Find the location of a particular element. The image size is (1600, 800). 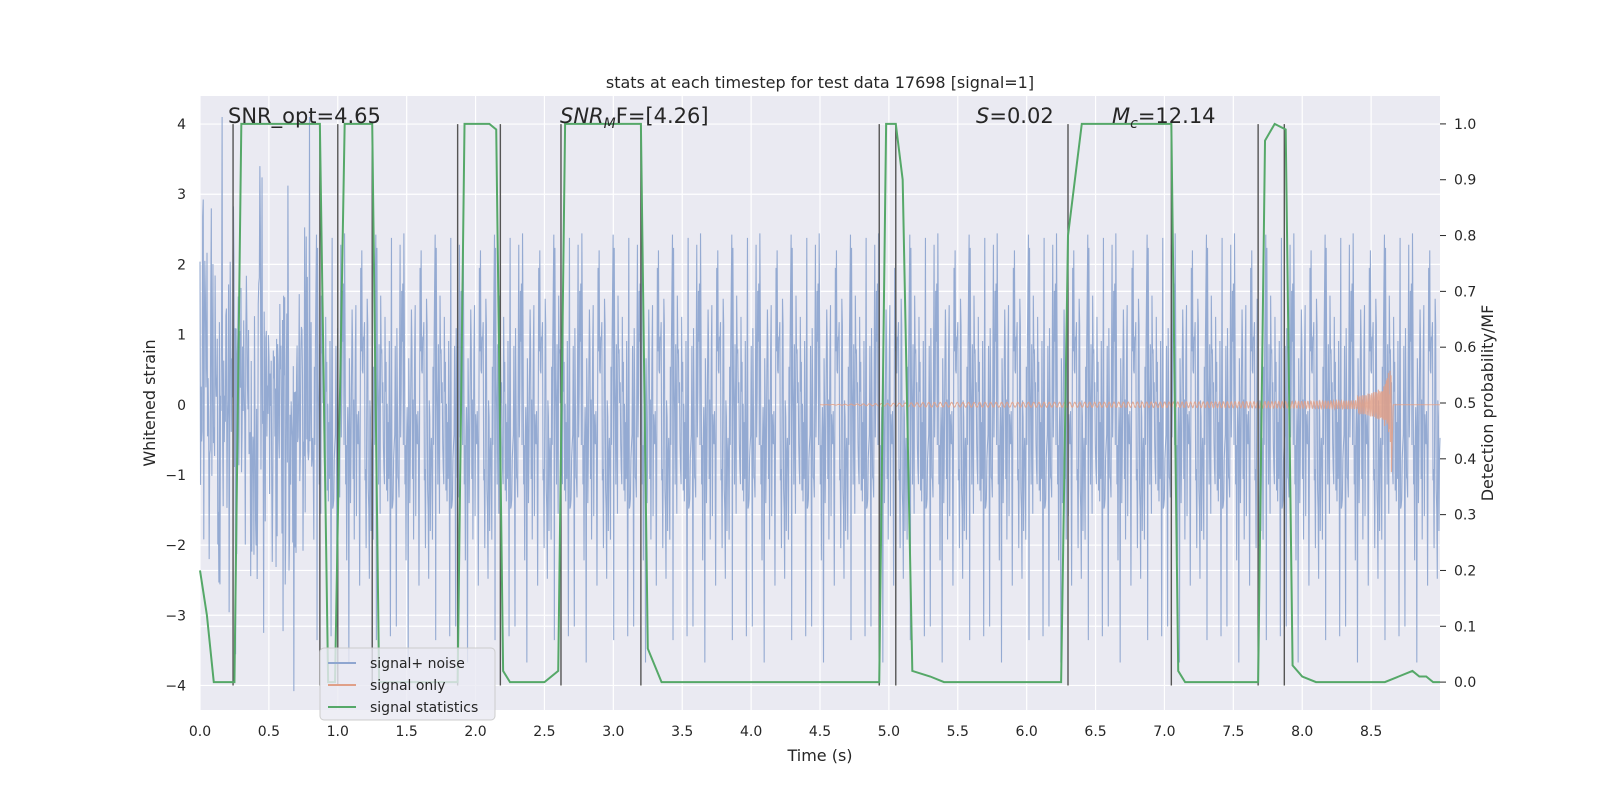

x-tick-label: 4.5 is located at coordinates (820, 732).